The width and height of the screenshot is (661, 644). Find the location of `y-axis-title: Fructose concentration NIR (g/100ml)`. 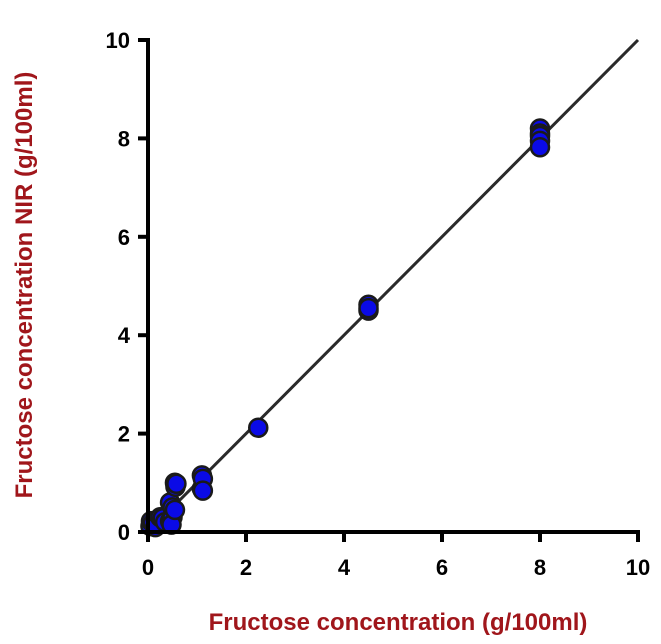

y-axis-title: Fructose concentration NIR (g/100ml) is located at coordinates (24, 285).